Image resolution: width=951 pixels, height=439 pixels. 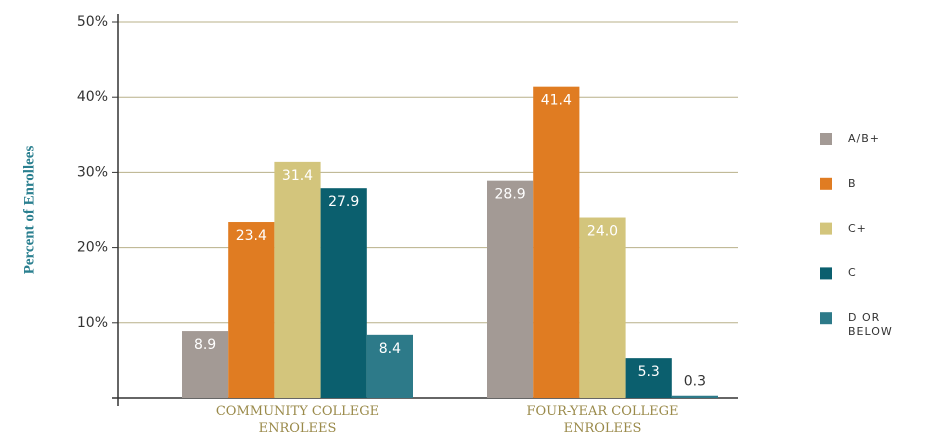 What do you see at coordinates (852, 273) in the screenshot?
I see `legend-label: C` at bounding box center [852, 273].